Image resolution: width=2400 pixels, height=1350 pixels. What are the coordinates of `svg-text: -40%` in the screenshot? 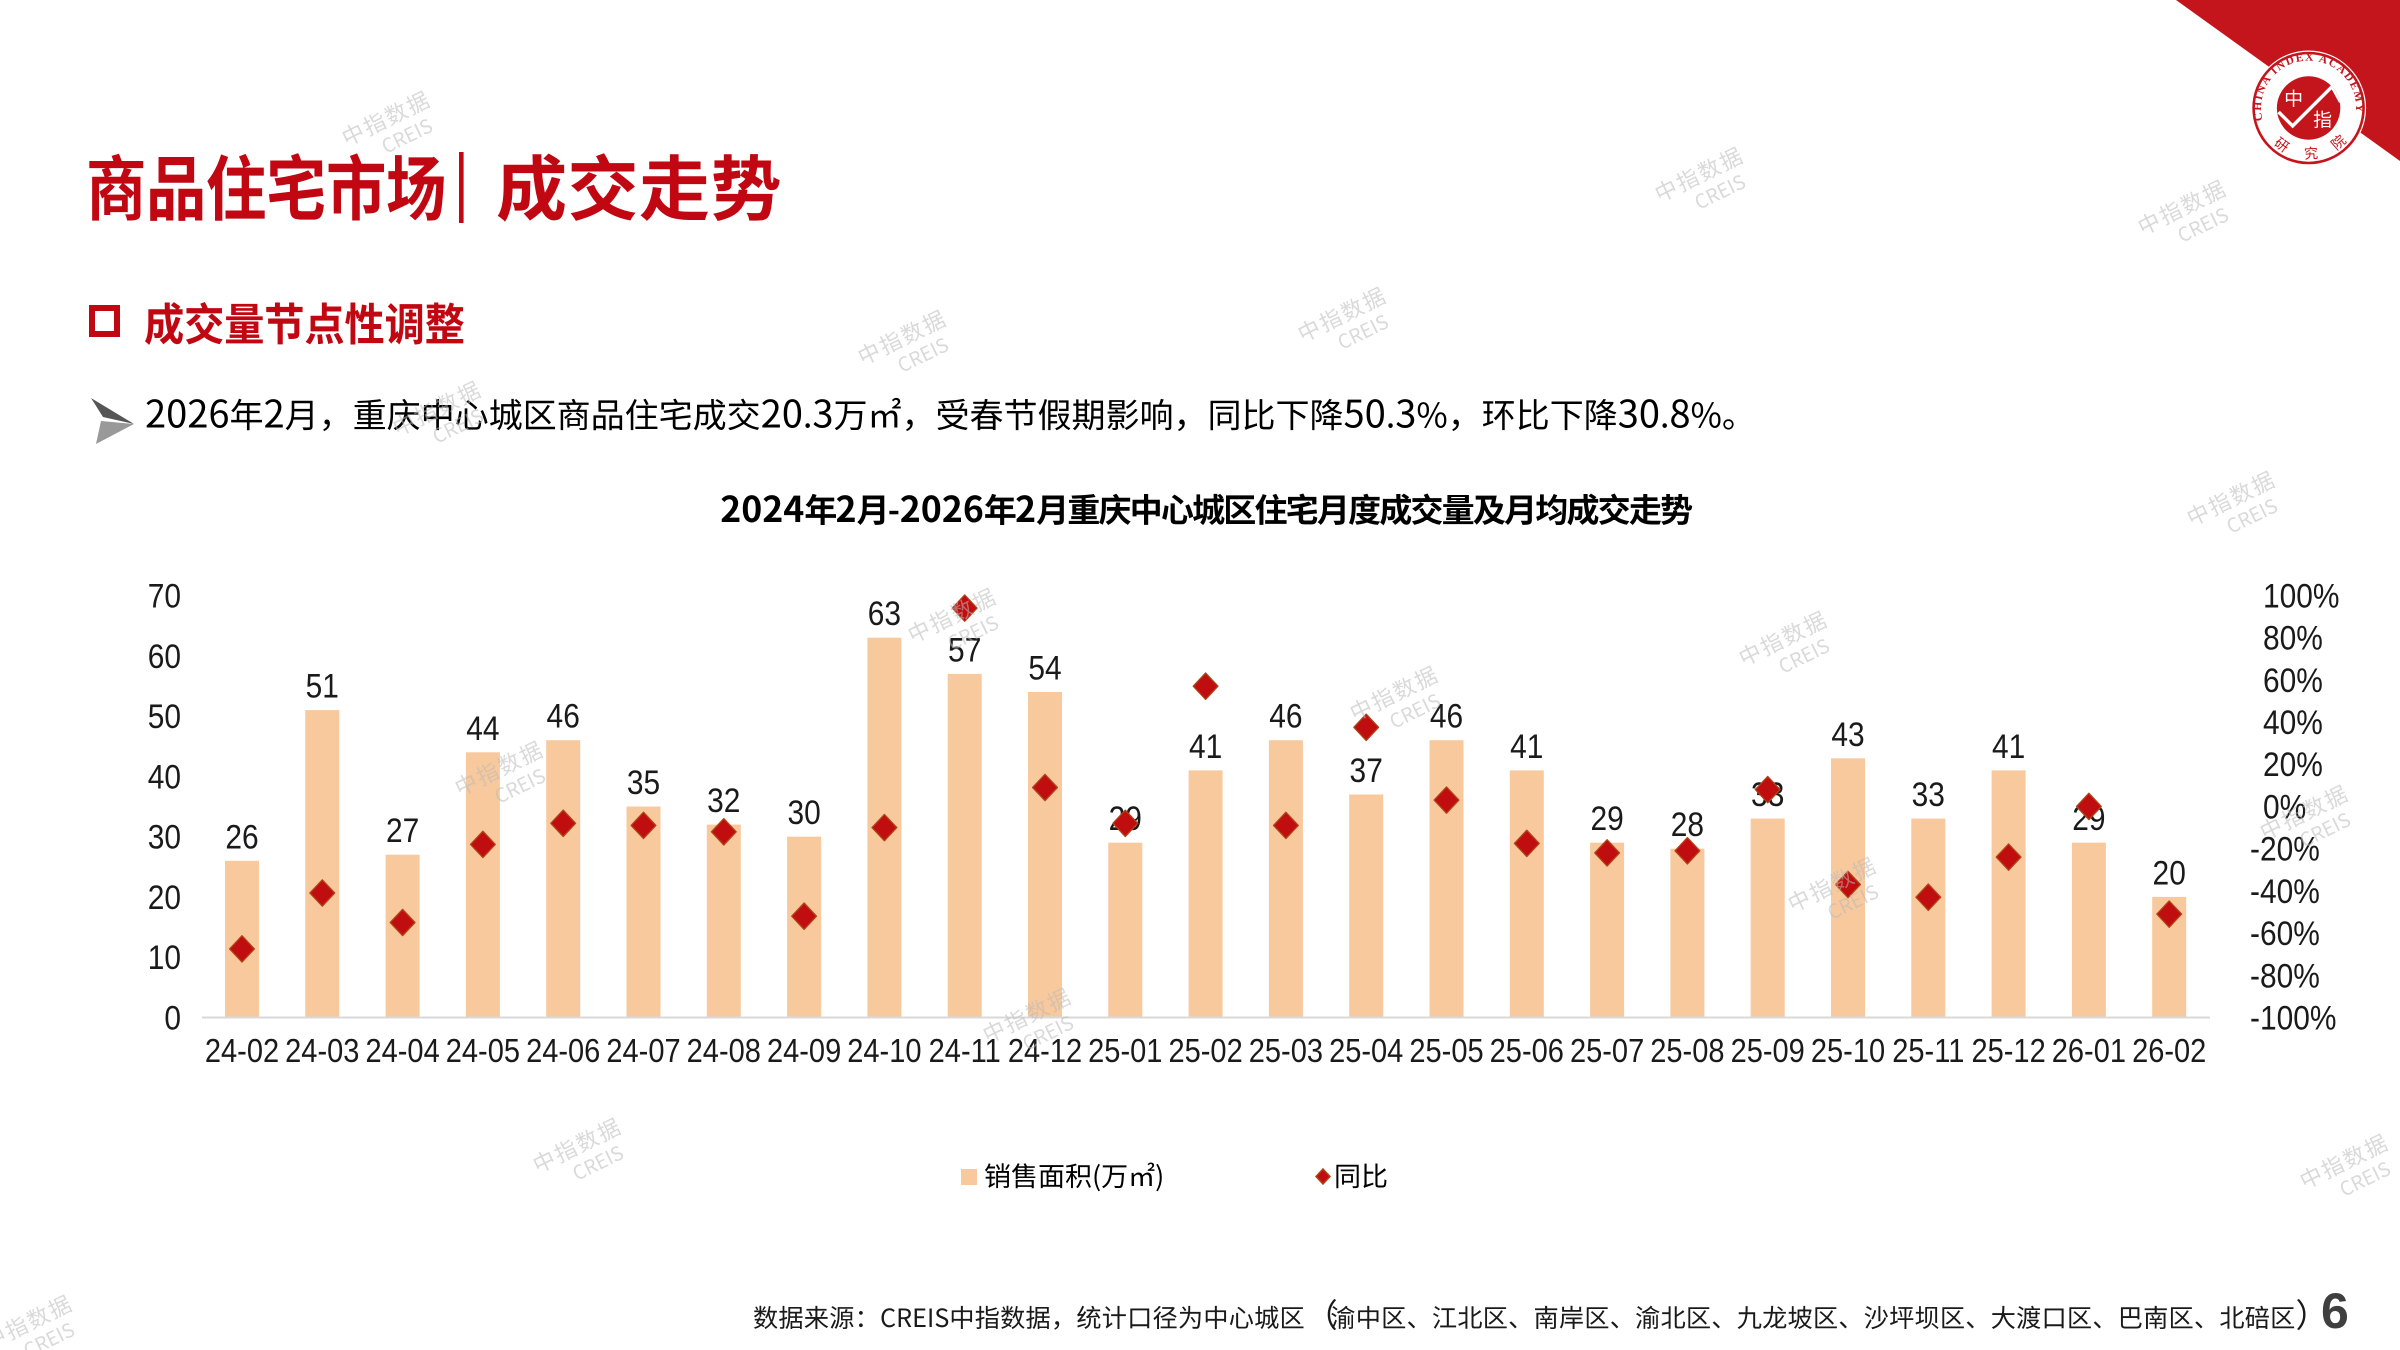 It's located at (2285, 891).